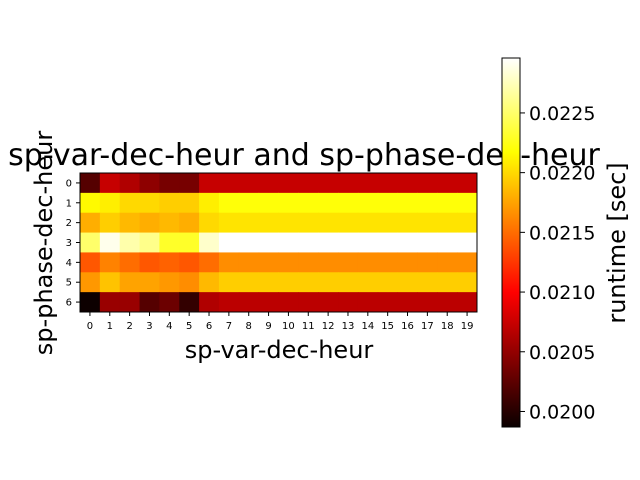  What do you see at coordinates (90, 326) in the screenshot?
I see `x-tick-label: 0` at bounding box center [90, 326].